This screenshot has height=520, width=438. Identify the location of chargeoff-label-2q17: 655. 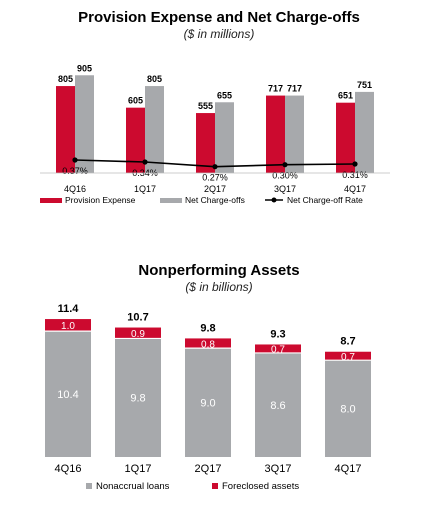
(224, 95).